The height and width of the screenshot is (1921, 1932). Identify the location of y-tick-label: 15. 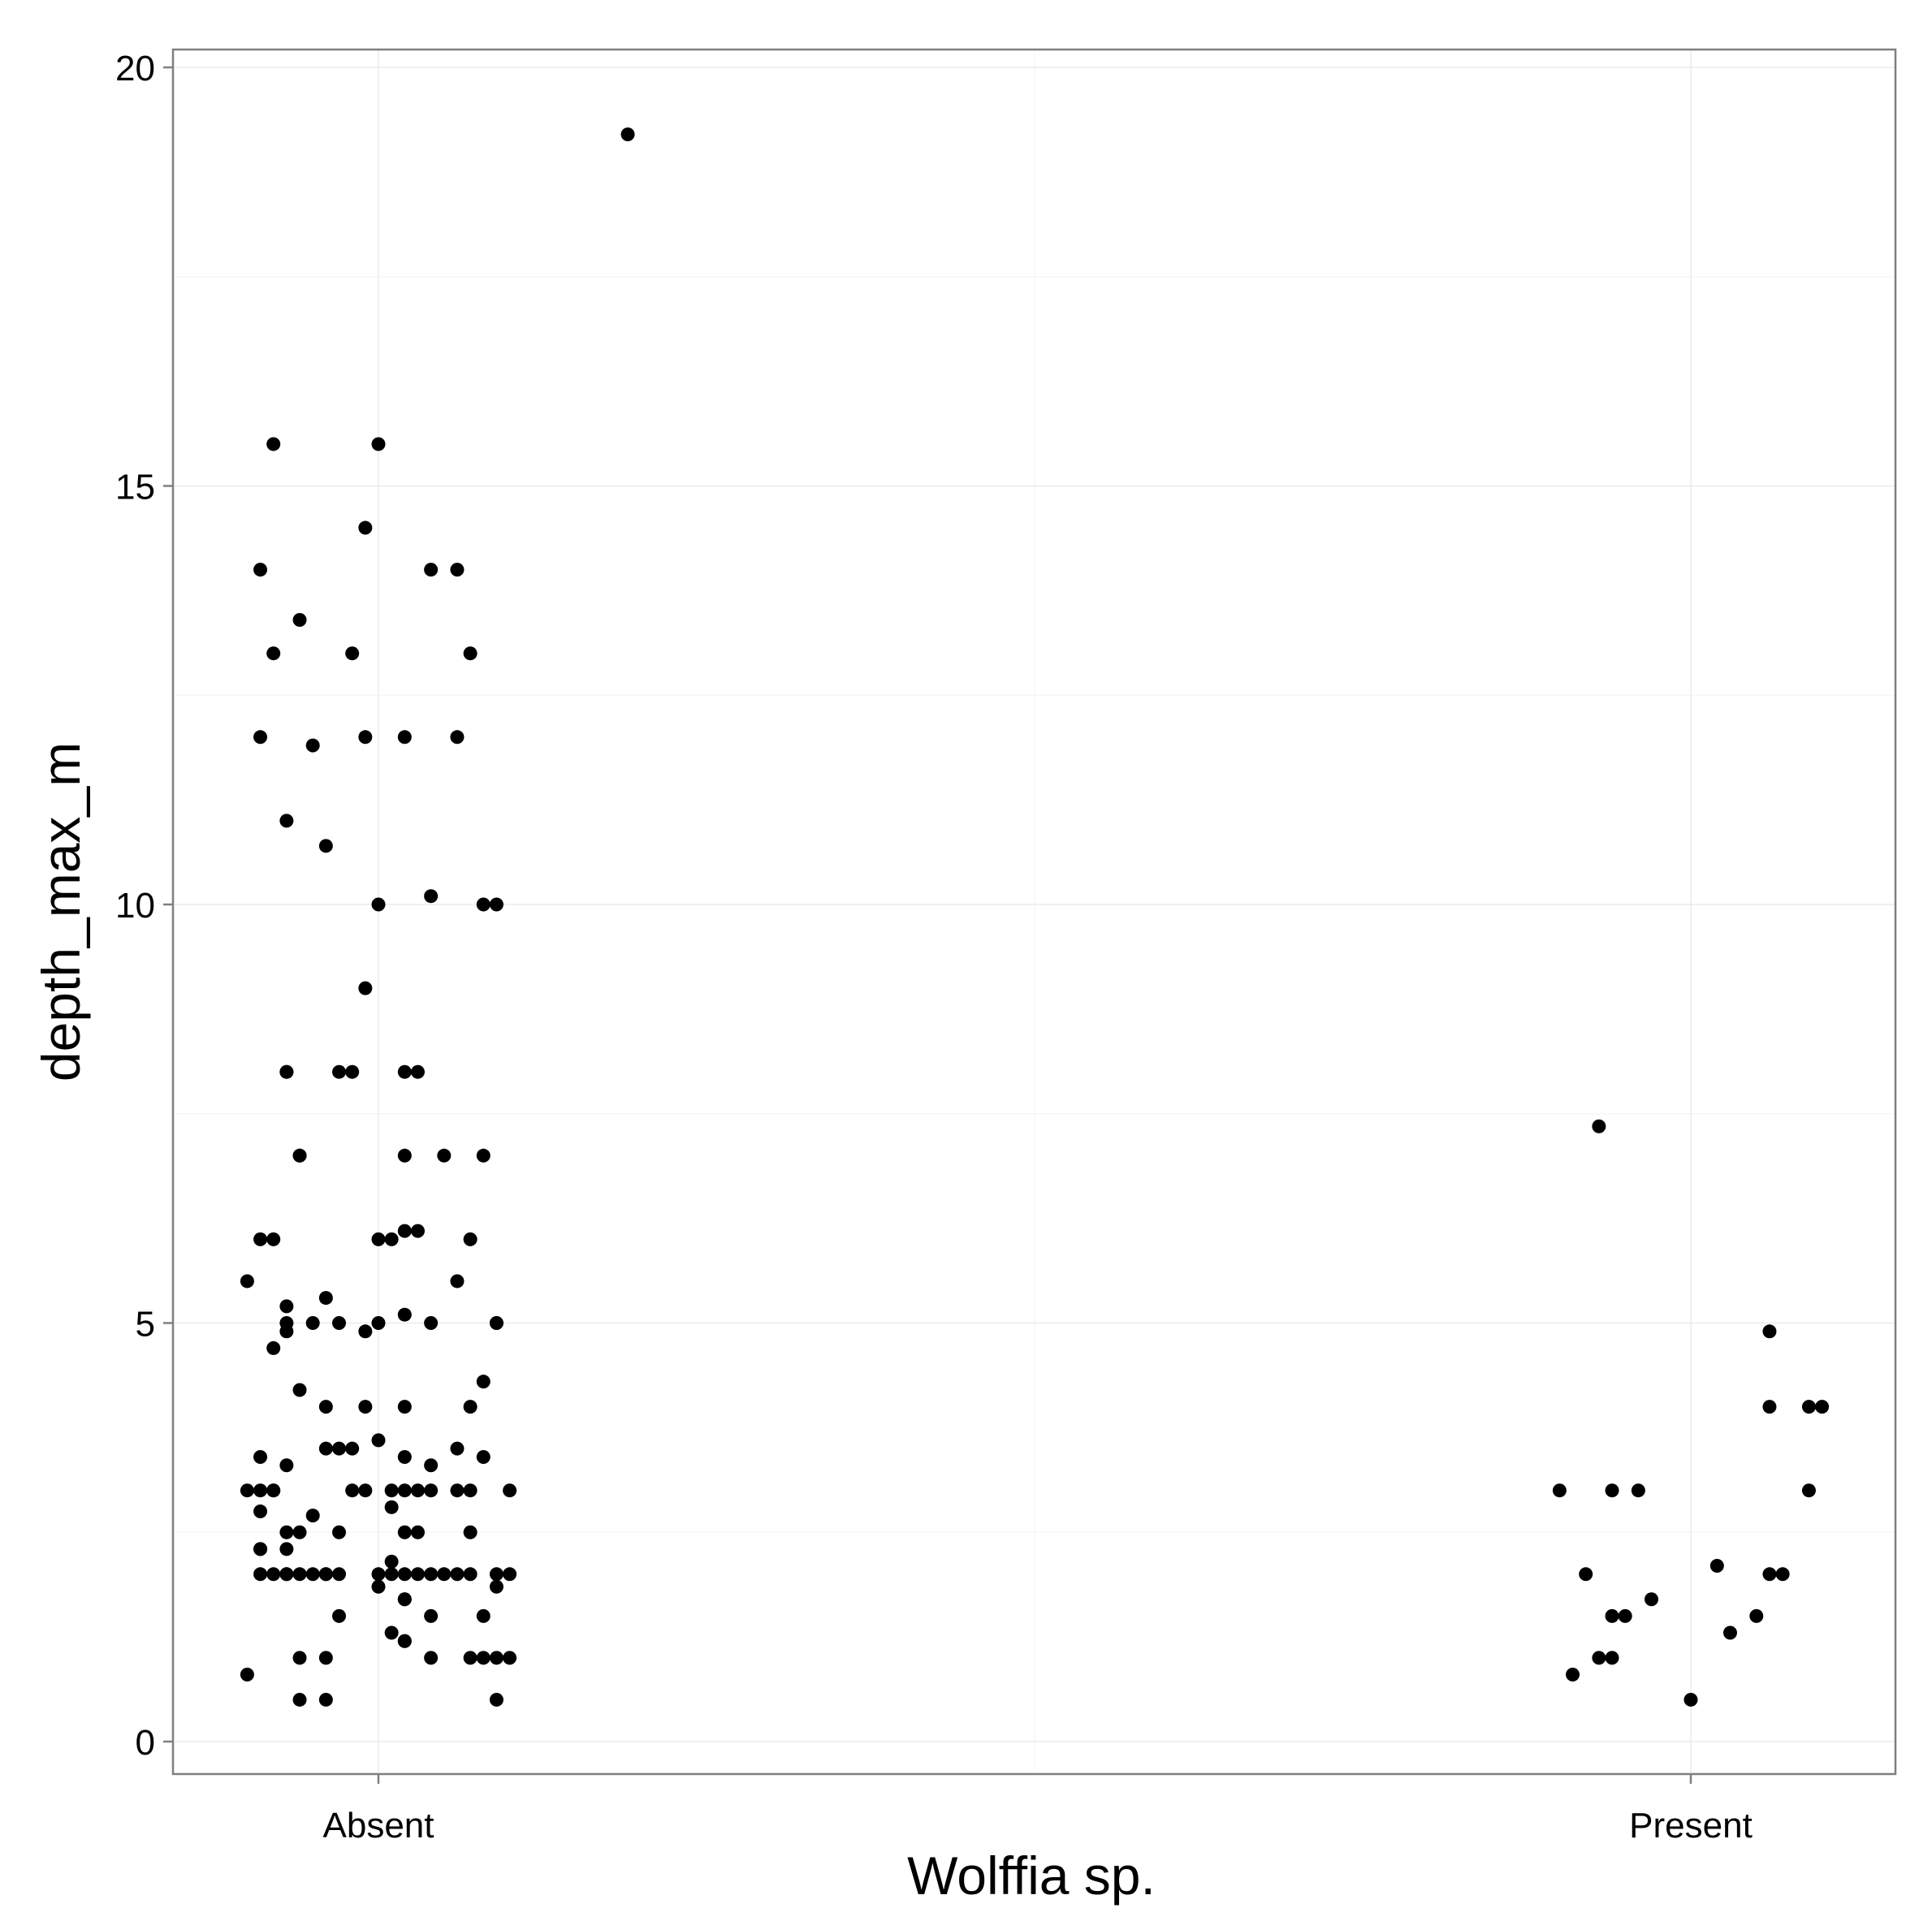
(135, 487).